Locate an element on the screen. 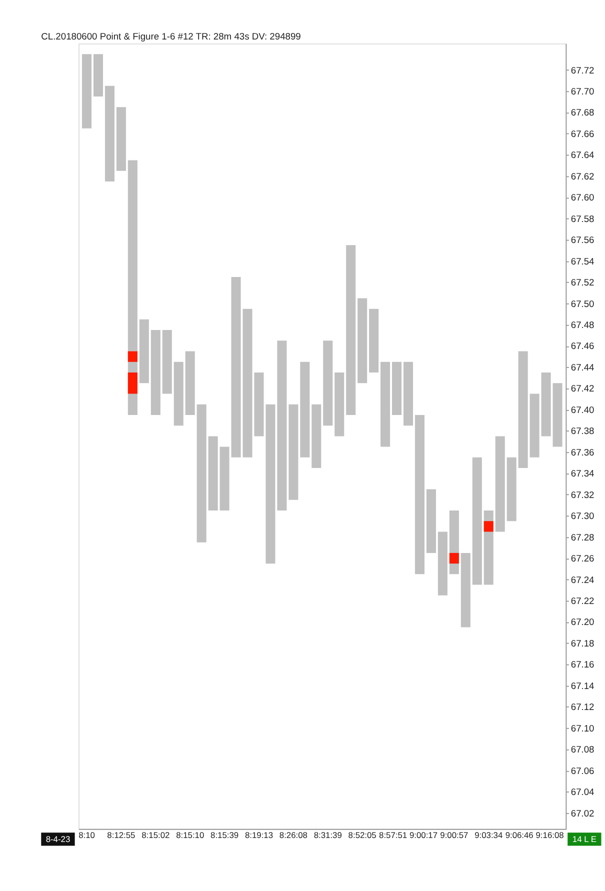 The width and height of the screenshot is (605, 891). y-tick-label: 67.52 is located at coordinates (582, 283).